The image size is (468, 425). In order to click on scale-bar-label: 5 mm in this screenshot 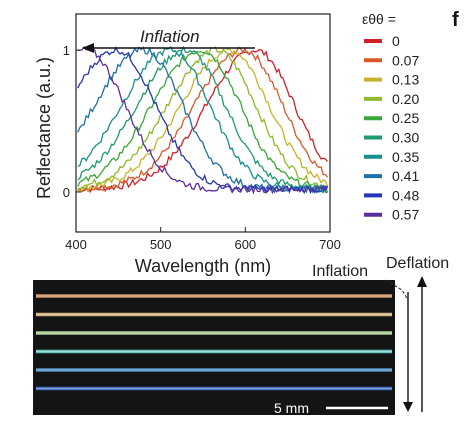, I will do `click(291, 408)`.